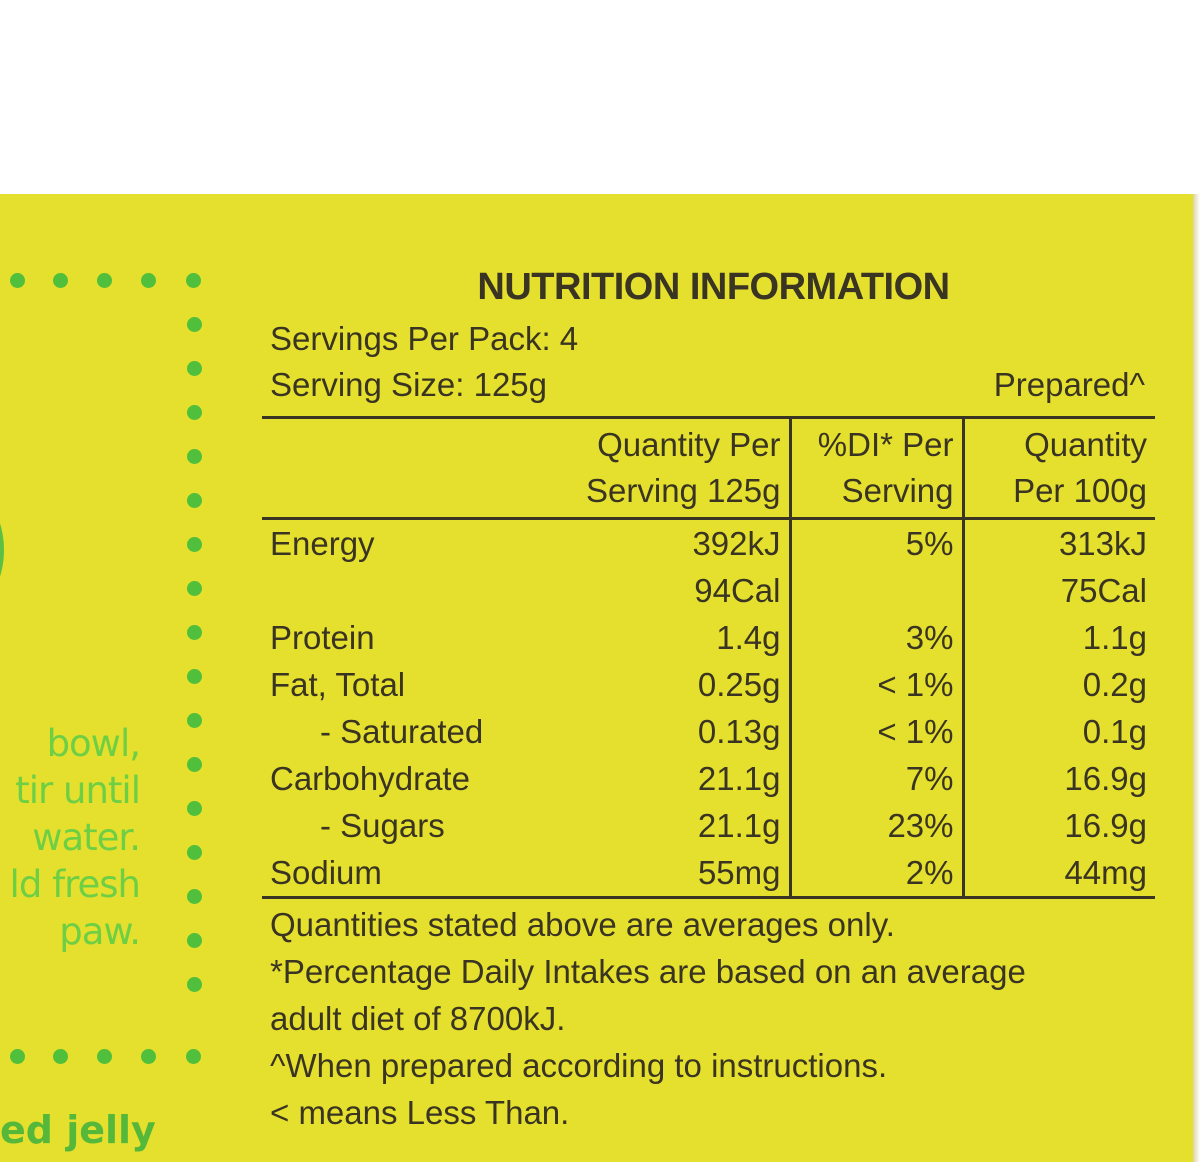  What do you see at coordinates (424, 338) in the screenshot?
I see `servings-per-pack: Servings Per Pack: 4` at bounding box center [424, 338].